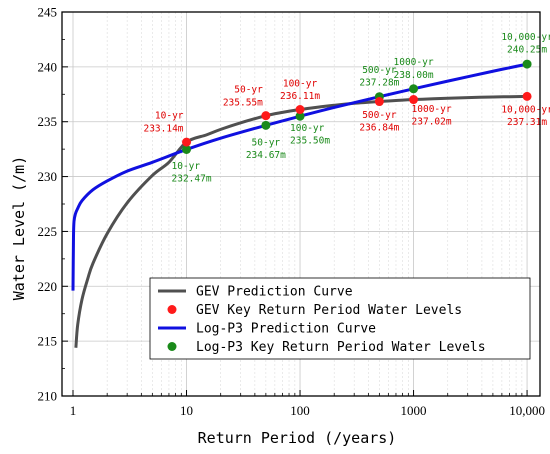  Describe the element at coordinates (329, 310) in the screenshot. I see `legend-label-gev-points: GEV Key Return Period Water Levels` at that location.